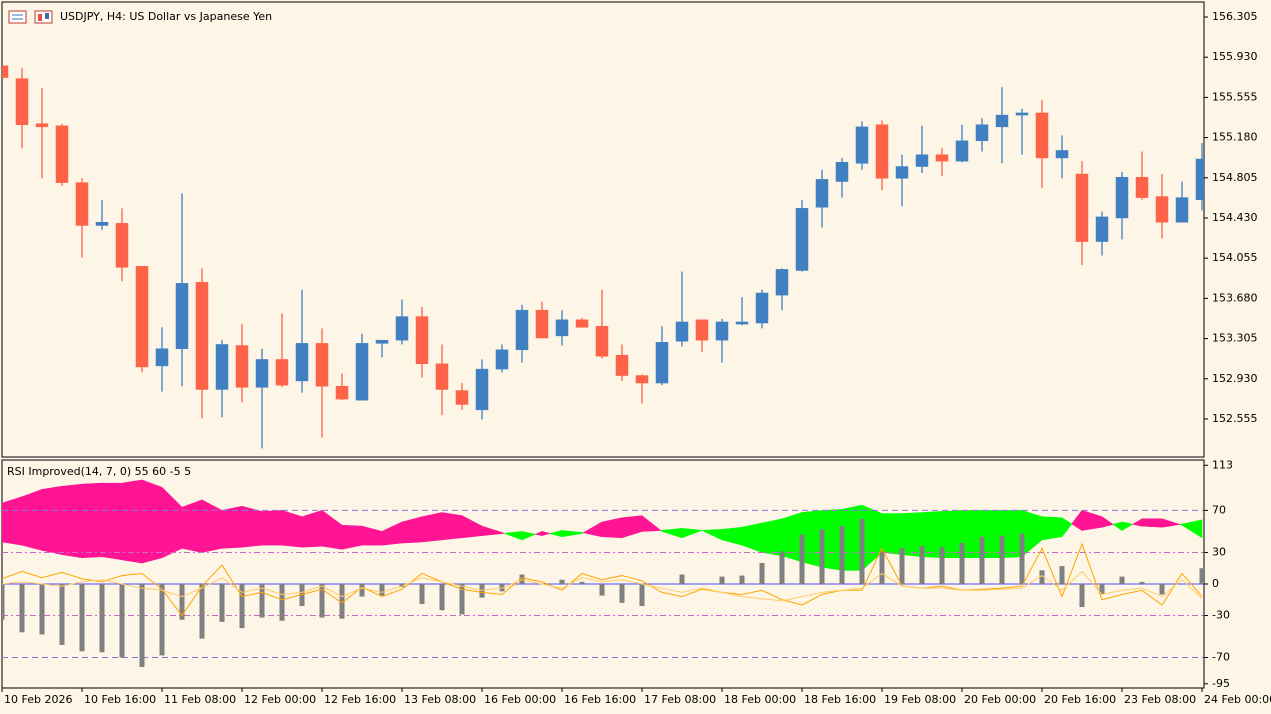  I want to click on y-tick-label: 154.055, so click(1235, 257).